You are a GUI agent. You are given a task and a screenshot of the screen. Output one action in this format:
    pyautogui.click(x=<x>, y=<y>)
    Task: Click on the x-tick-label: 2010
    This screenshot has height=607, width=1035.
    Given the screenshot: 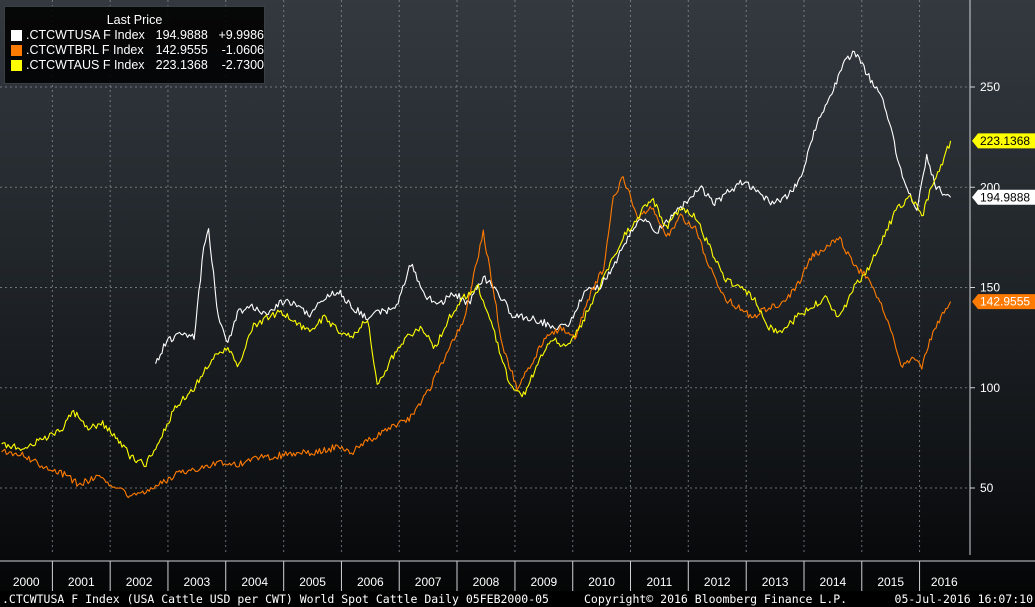 What is the action you would take?
    pyautogui.click(x=601, y=582)
    